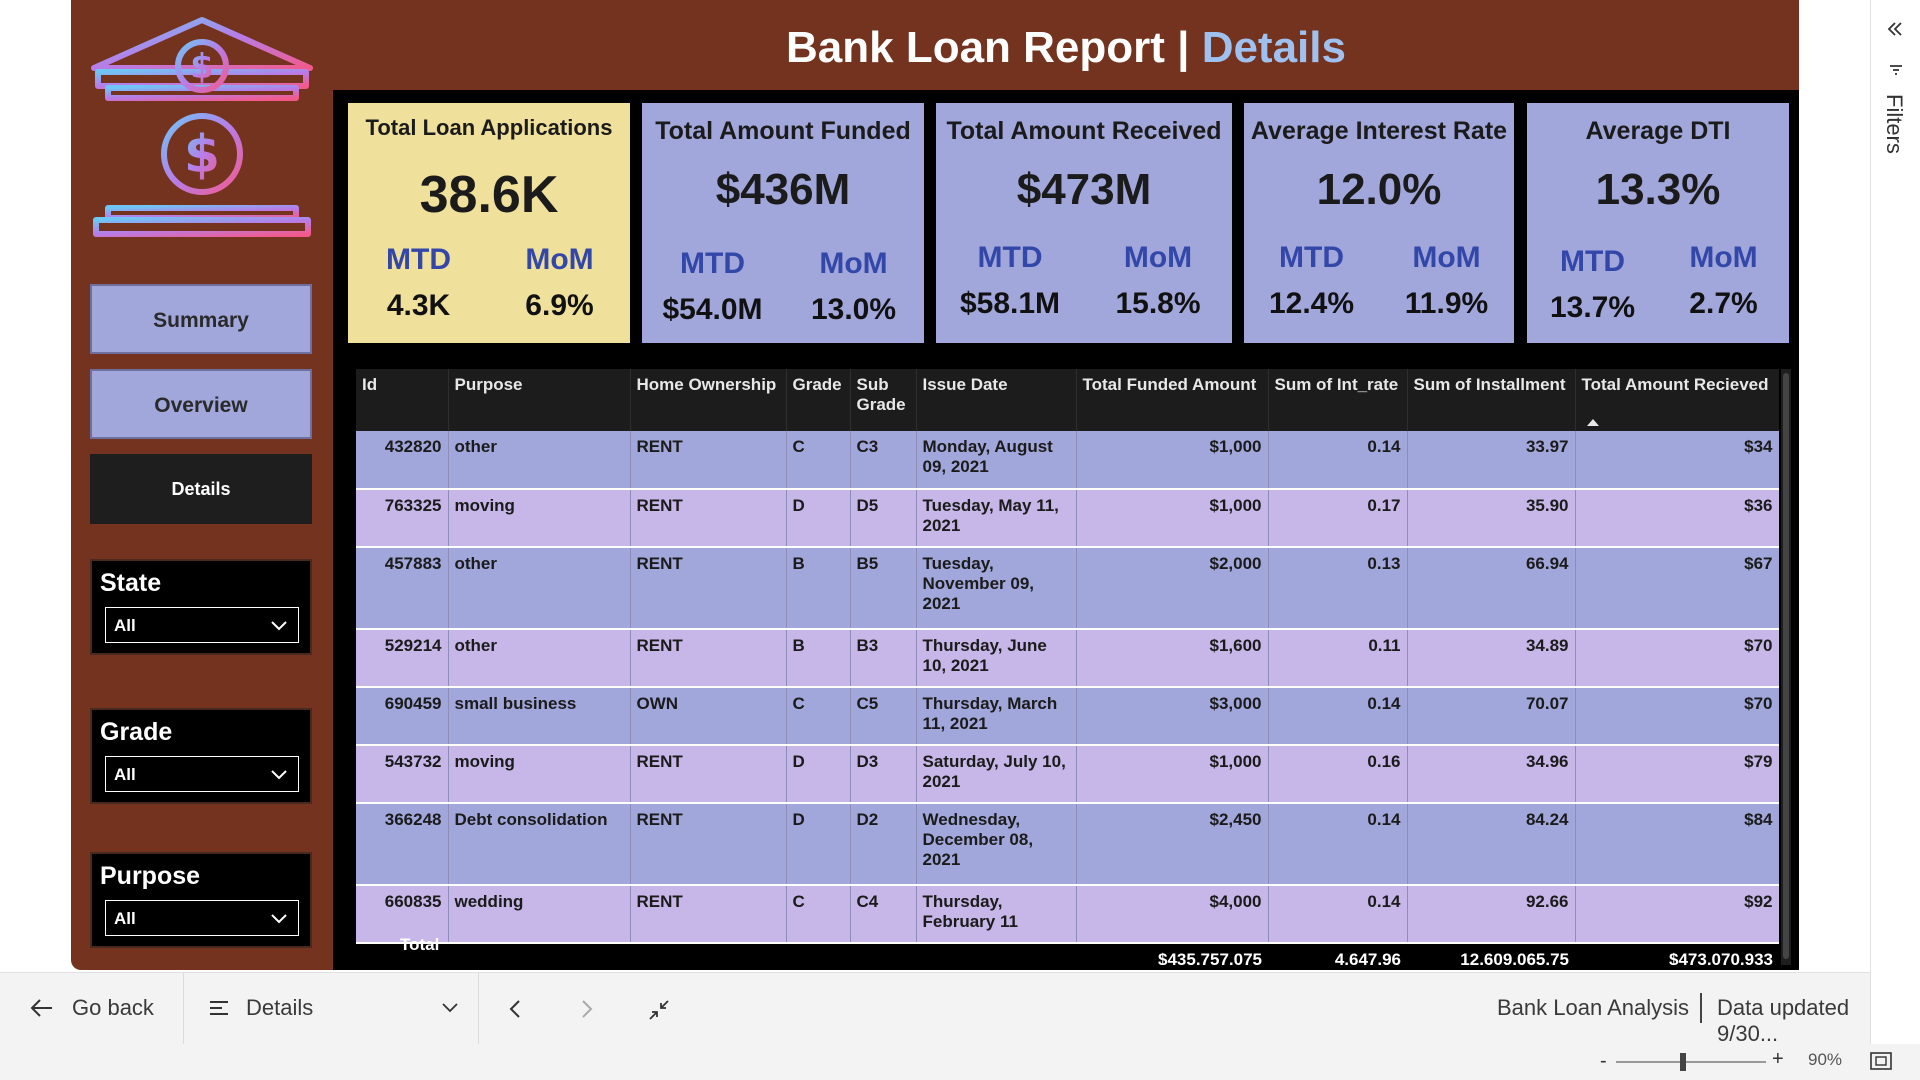 This screenshot has height=1080, width=1920. What do you see at coordinates (202, 774) in the screenshot?
I see `grade-dropdown: All` at bounding box center [202, 774].